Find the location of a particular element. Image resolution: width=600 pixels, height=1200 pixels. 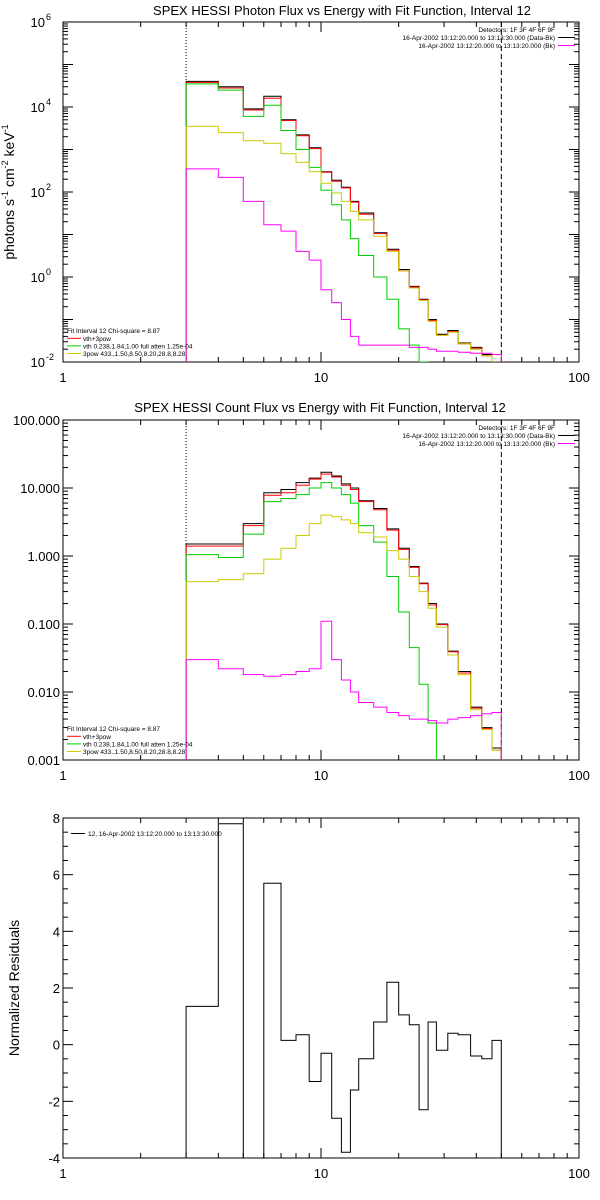

y-tick-label: 10.000 is located at coordinates (40, 488).